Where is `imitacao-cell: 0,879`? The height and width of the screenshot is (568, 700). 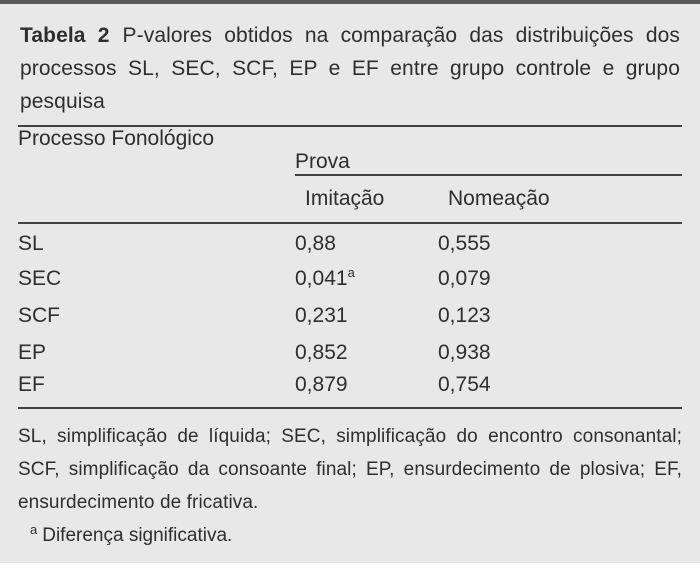
imitacao-cell: 0,879 is located at coordinates (321, 384).